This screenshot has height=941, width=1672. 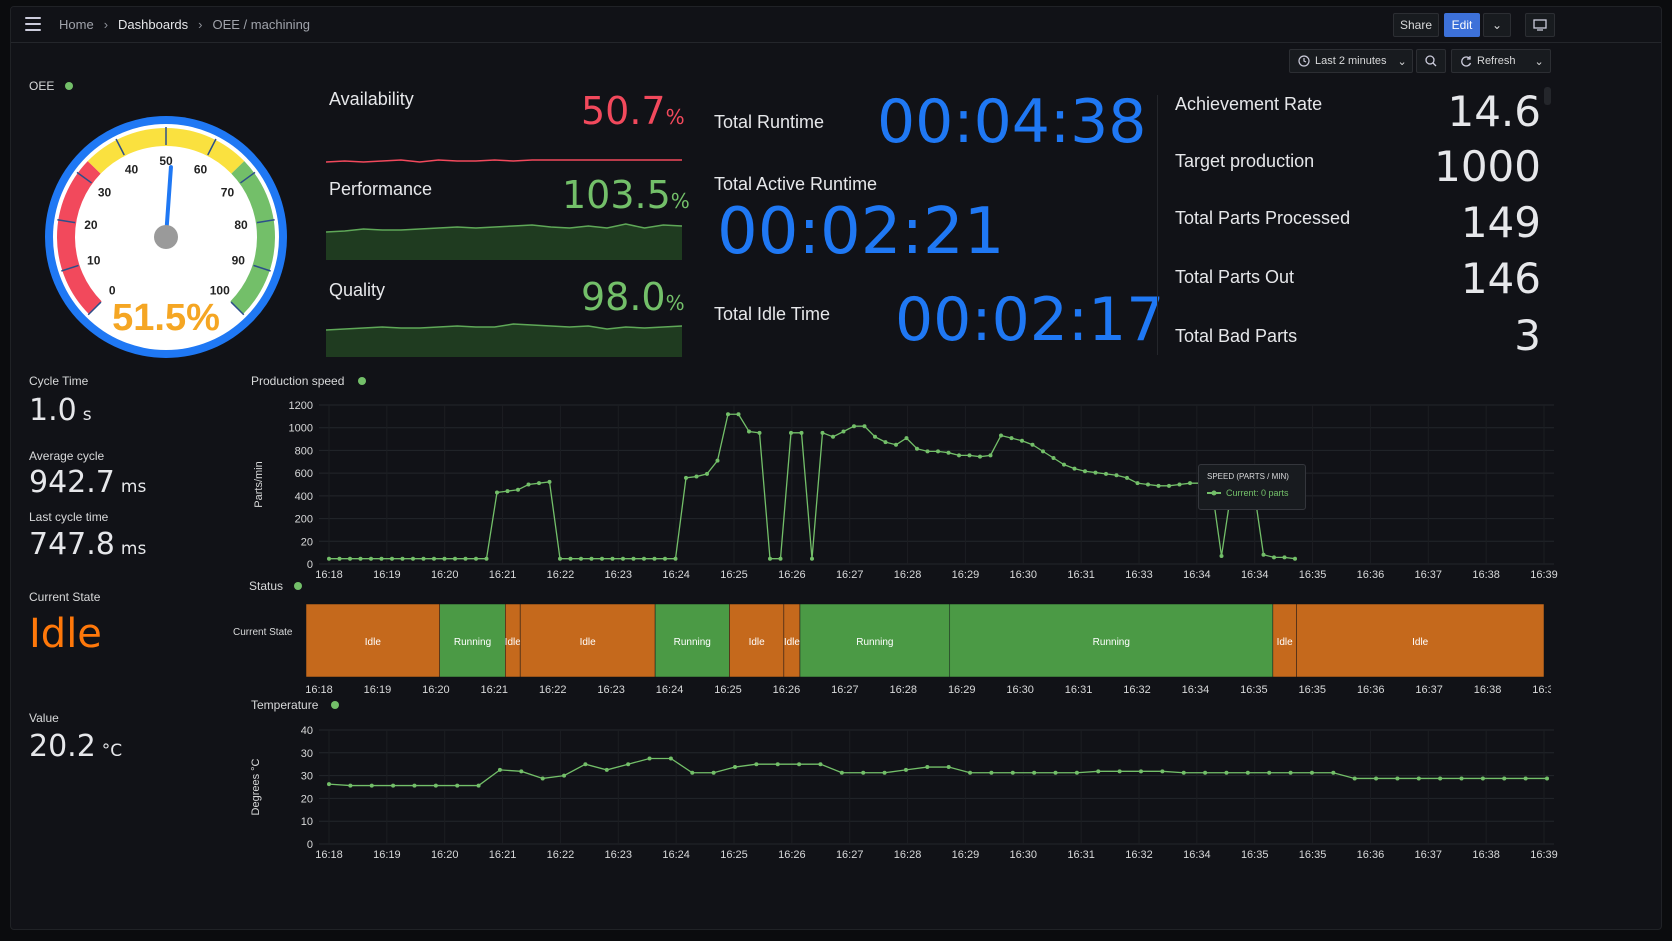 I want to click on performance-number: 103.5, so click(x=616, y=195).